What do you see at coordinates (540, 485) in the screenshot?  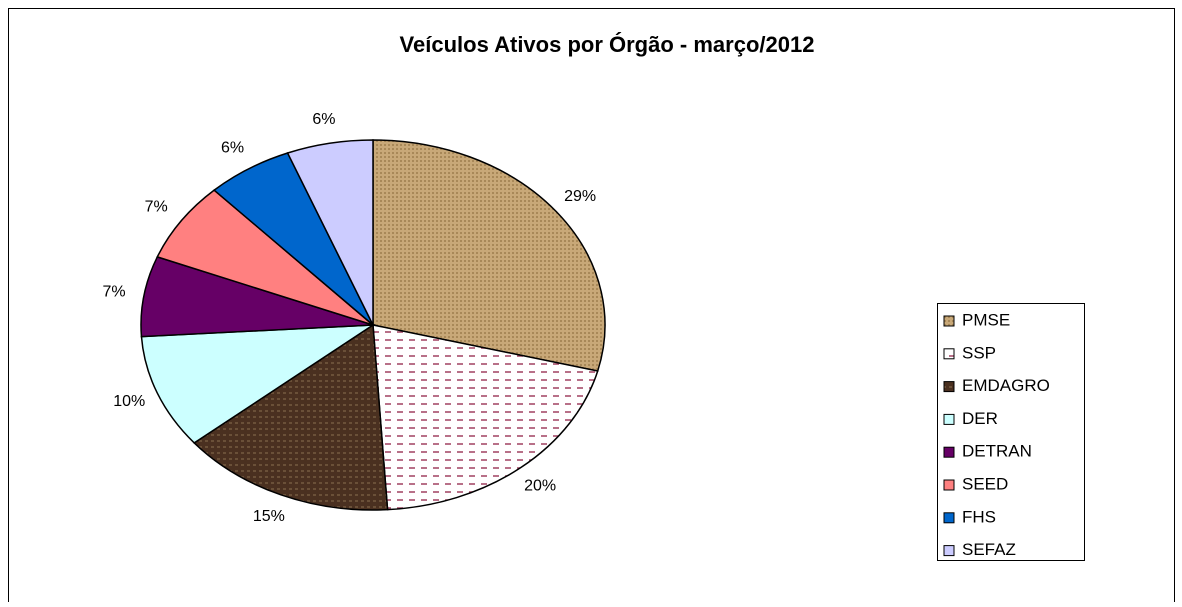 I see `data-label: 20%` at bounding box center [540, 485].